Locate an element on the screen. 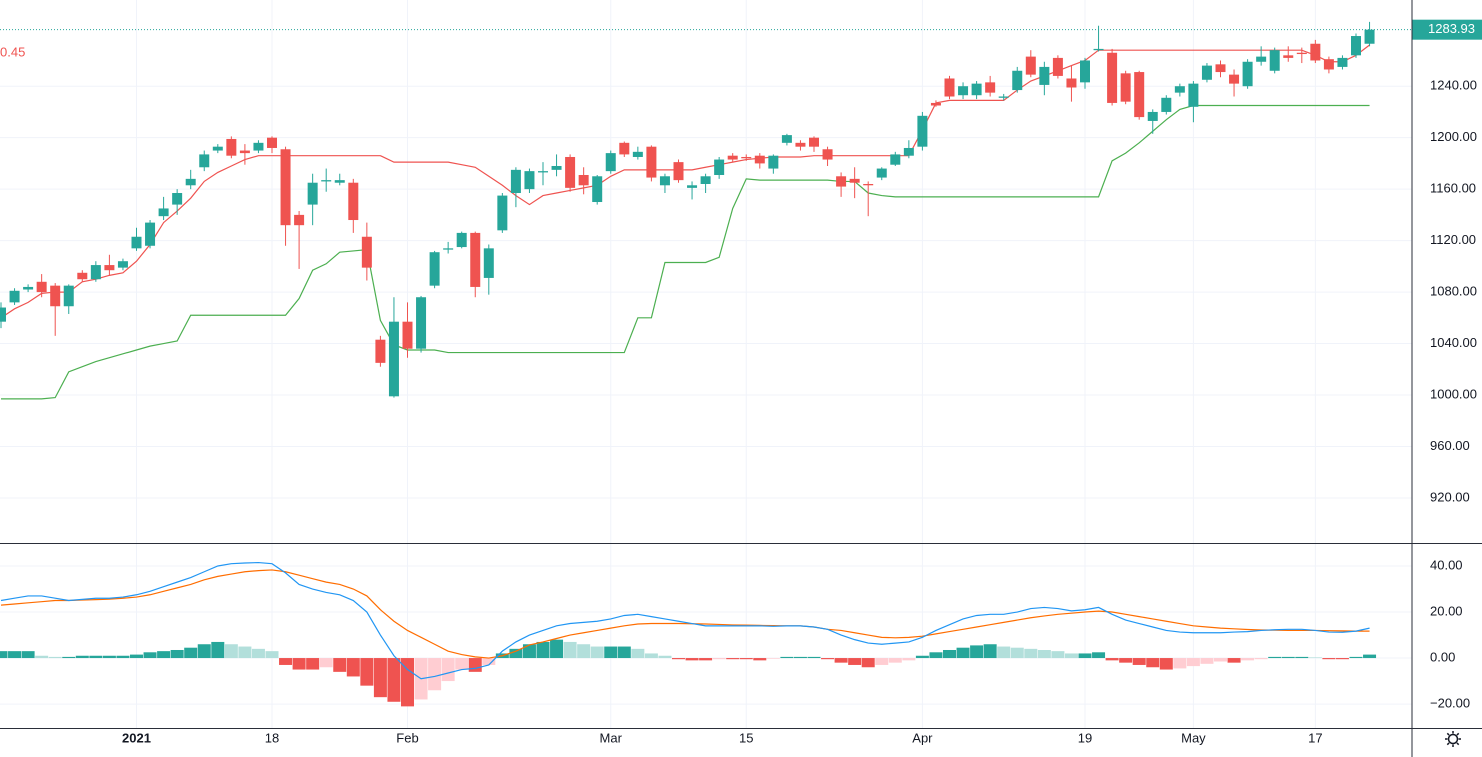  settings-icon is located at coordinates (1453, 739).